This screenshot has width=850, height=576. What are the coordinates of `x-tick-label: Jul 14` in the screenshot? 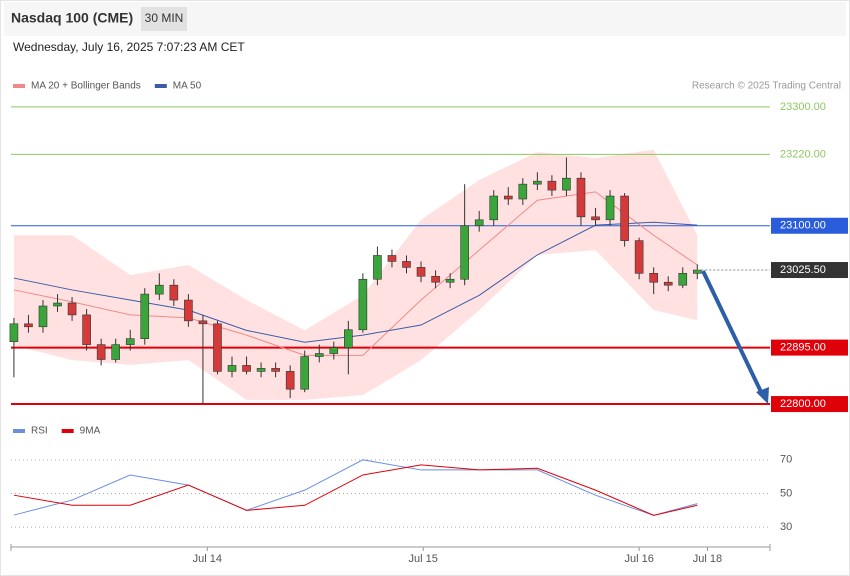 It's located at (207, 559).